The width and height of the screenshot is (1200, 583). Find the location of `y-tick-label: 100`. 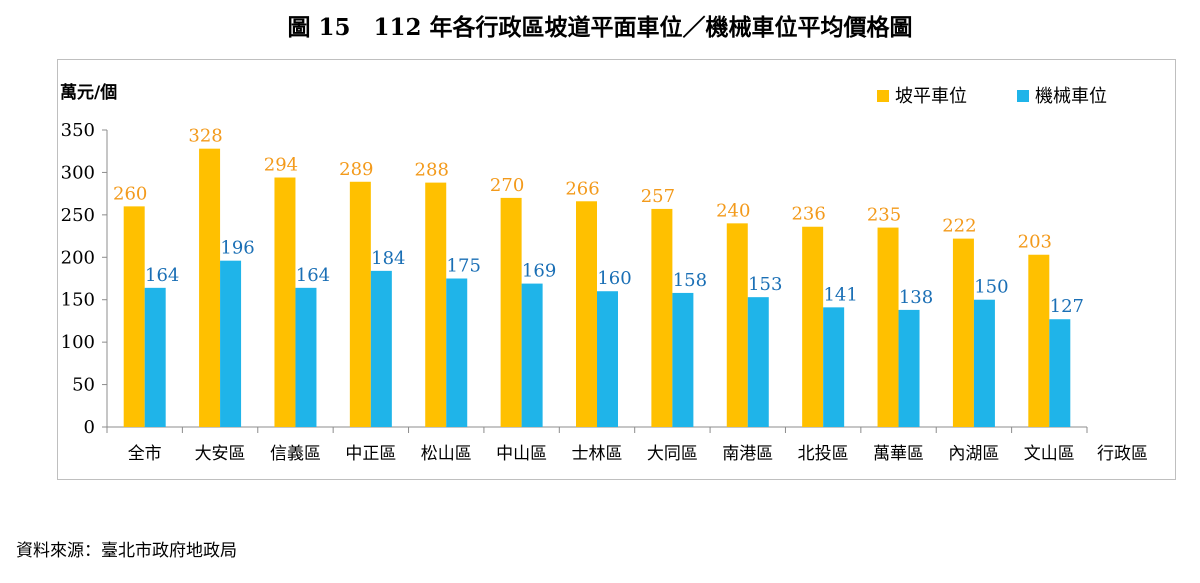

y-tick-label: 100 is located at coordinates (78, 342).